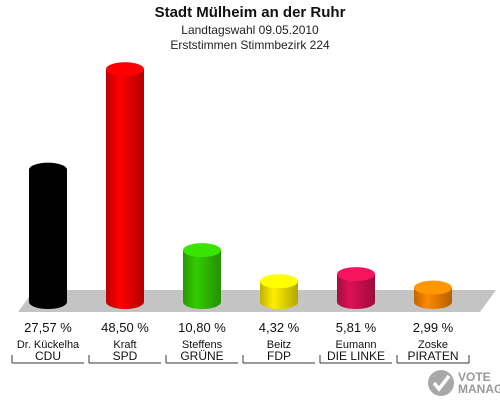 The image size is (500, 403). I want to click on party-label: CDU, so click(48, 356).